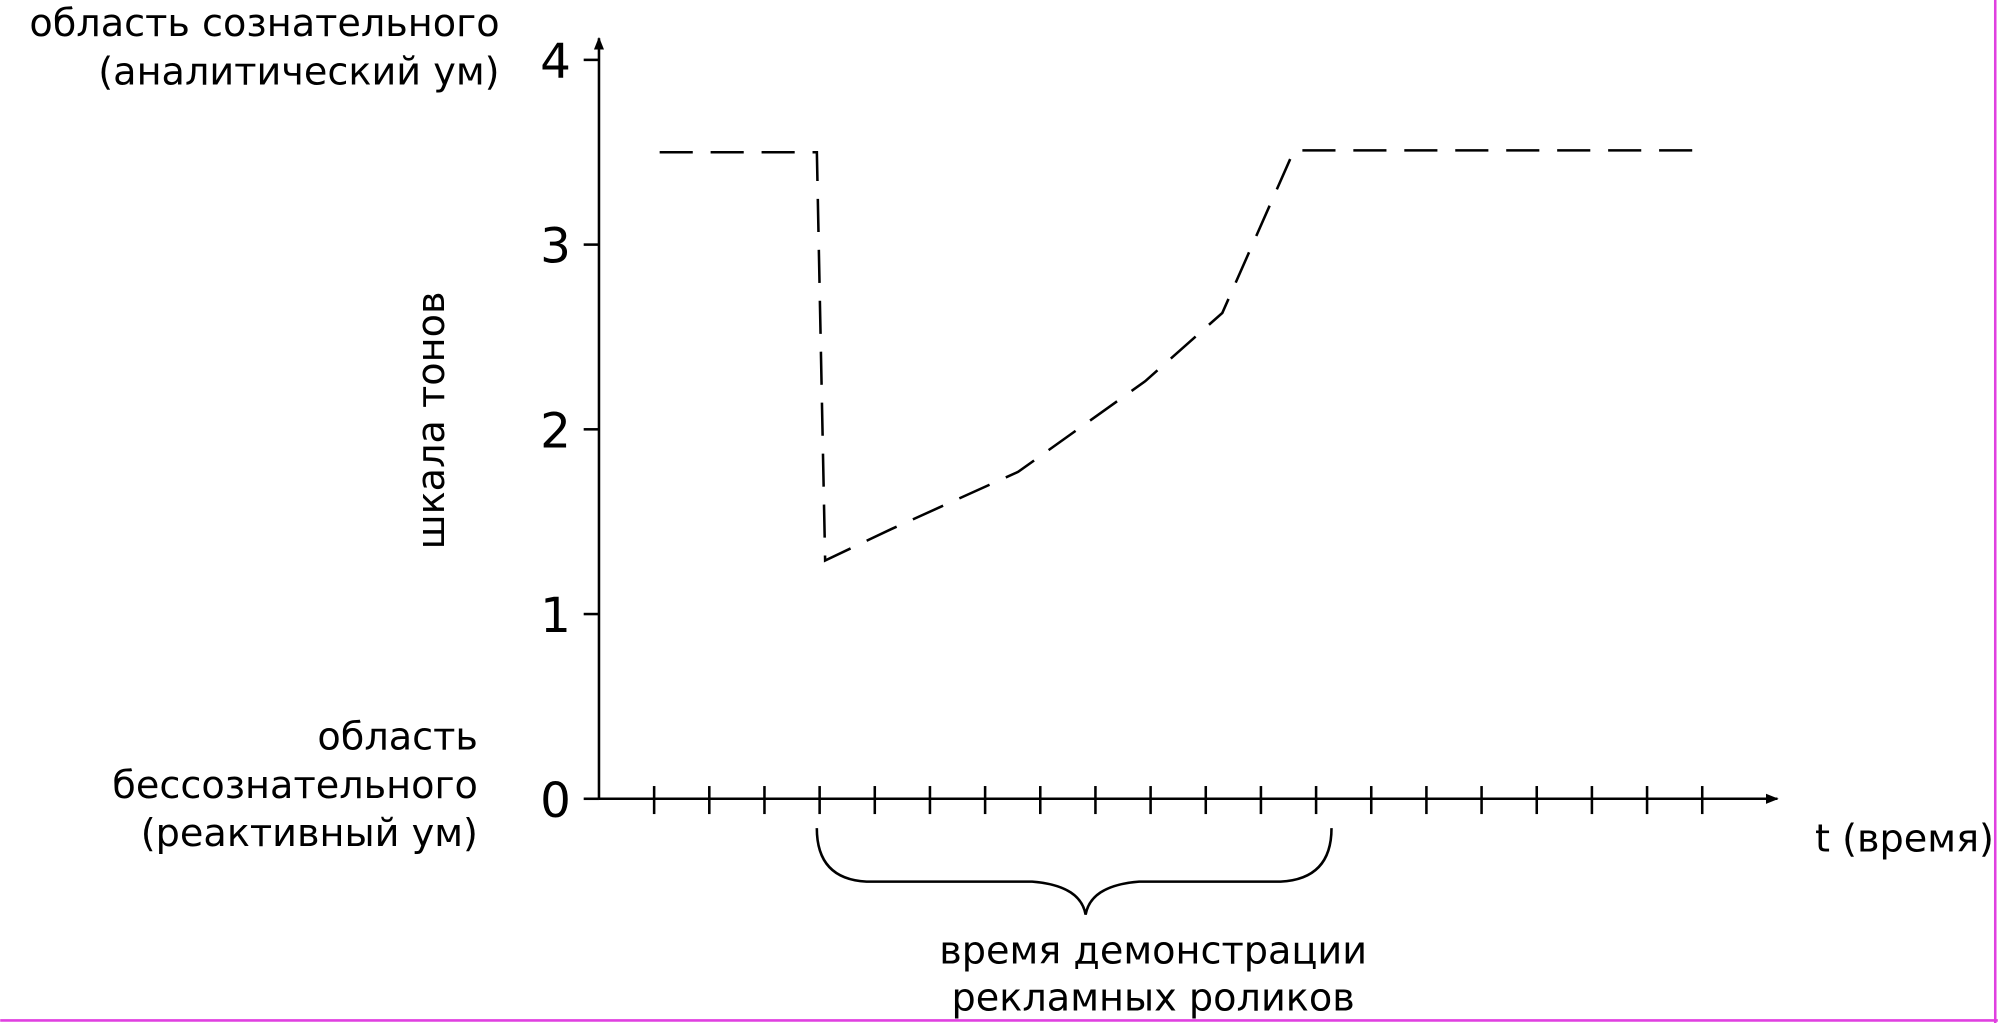 The image size is (1998, 1023). What do you see at coordinates (555, 616) in the screenshot?
I see `y-tick-label: 1` at bounding box center [555, 616].